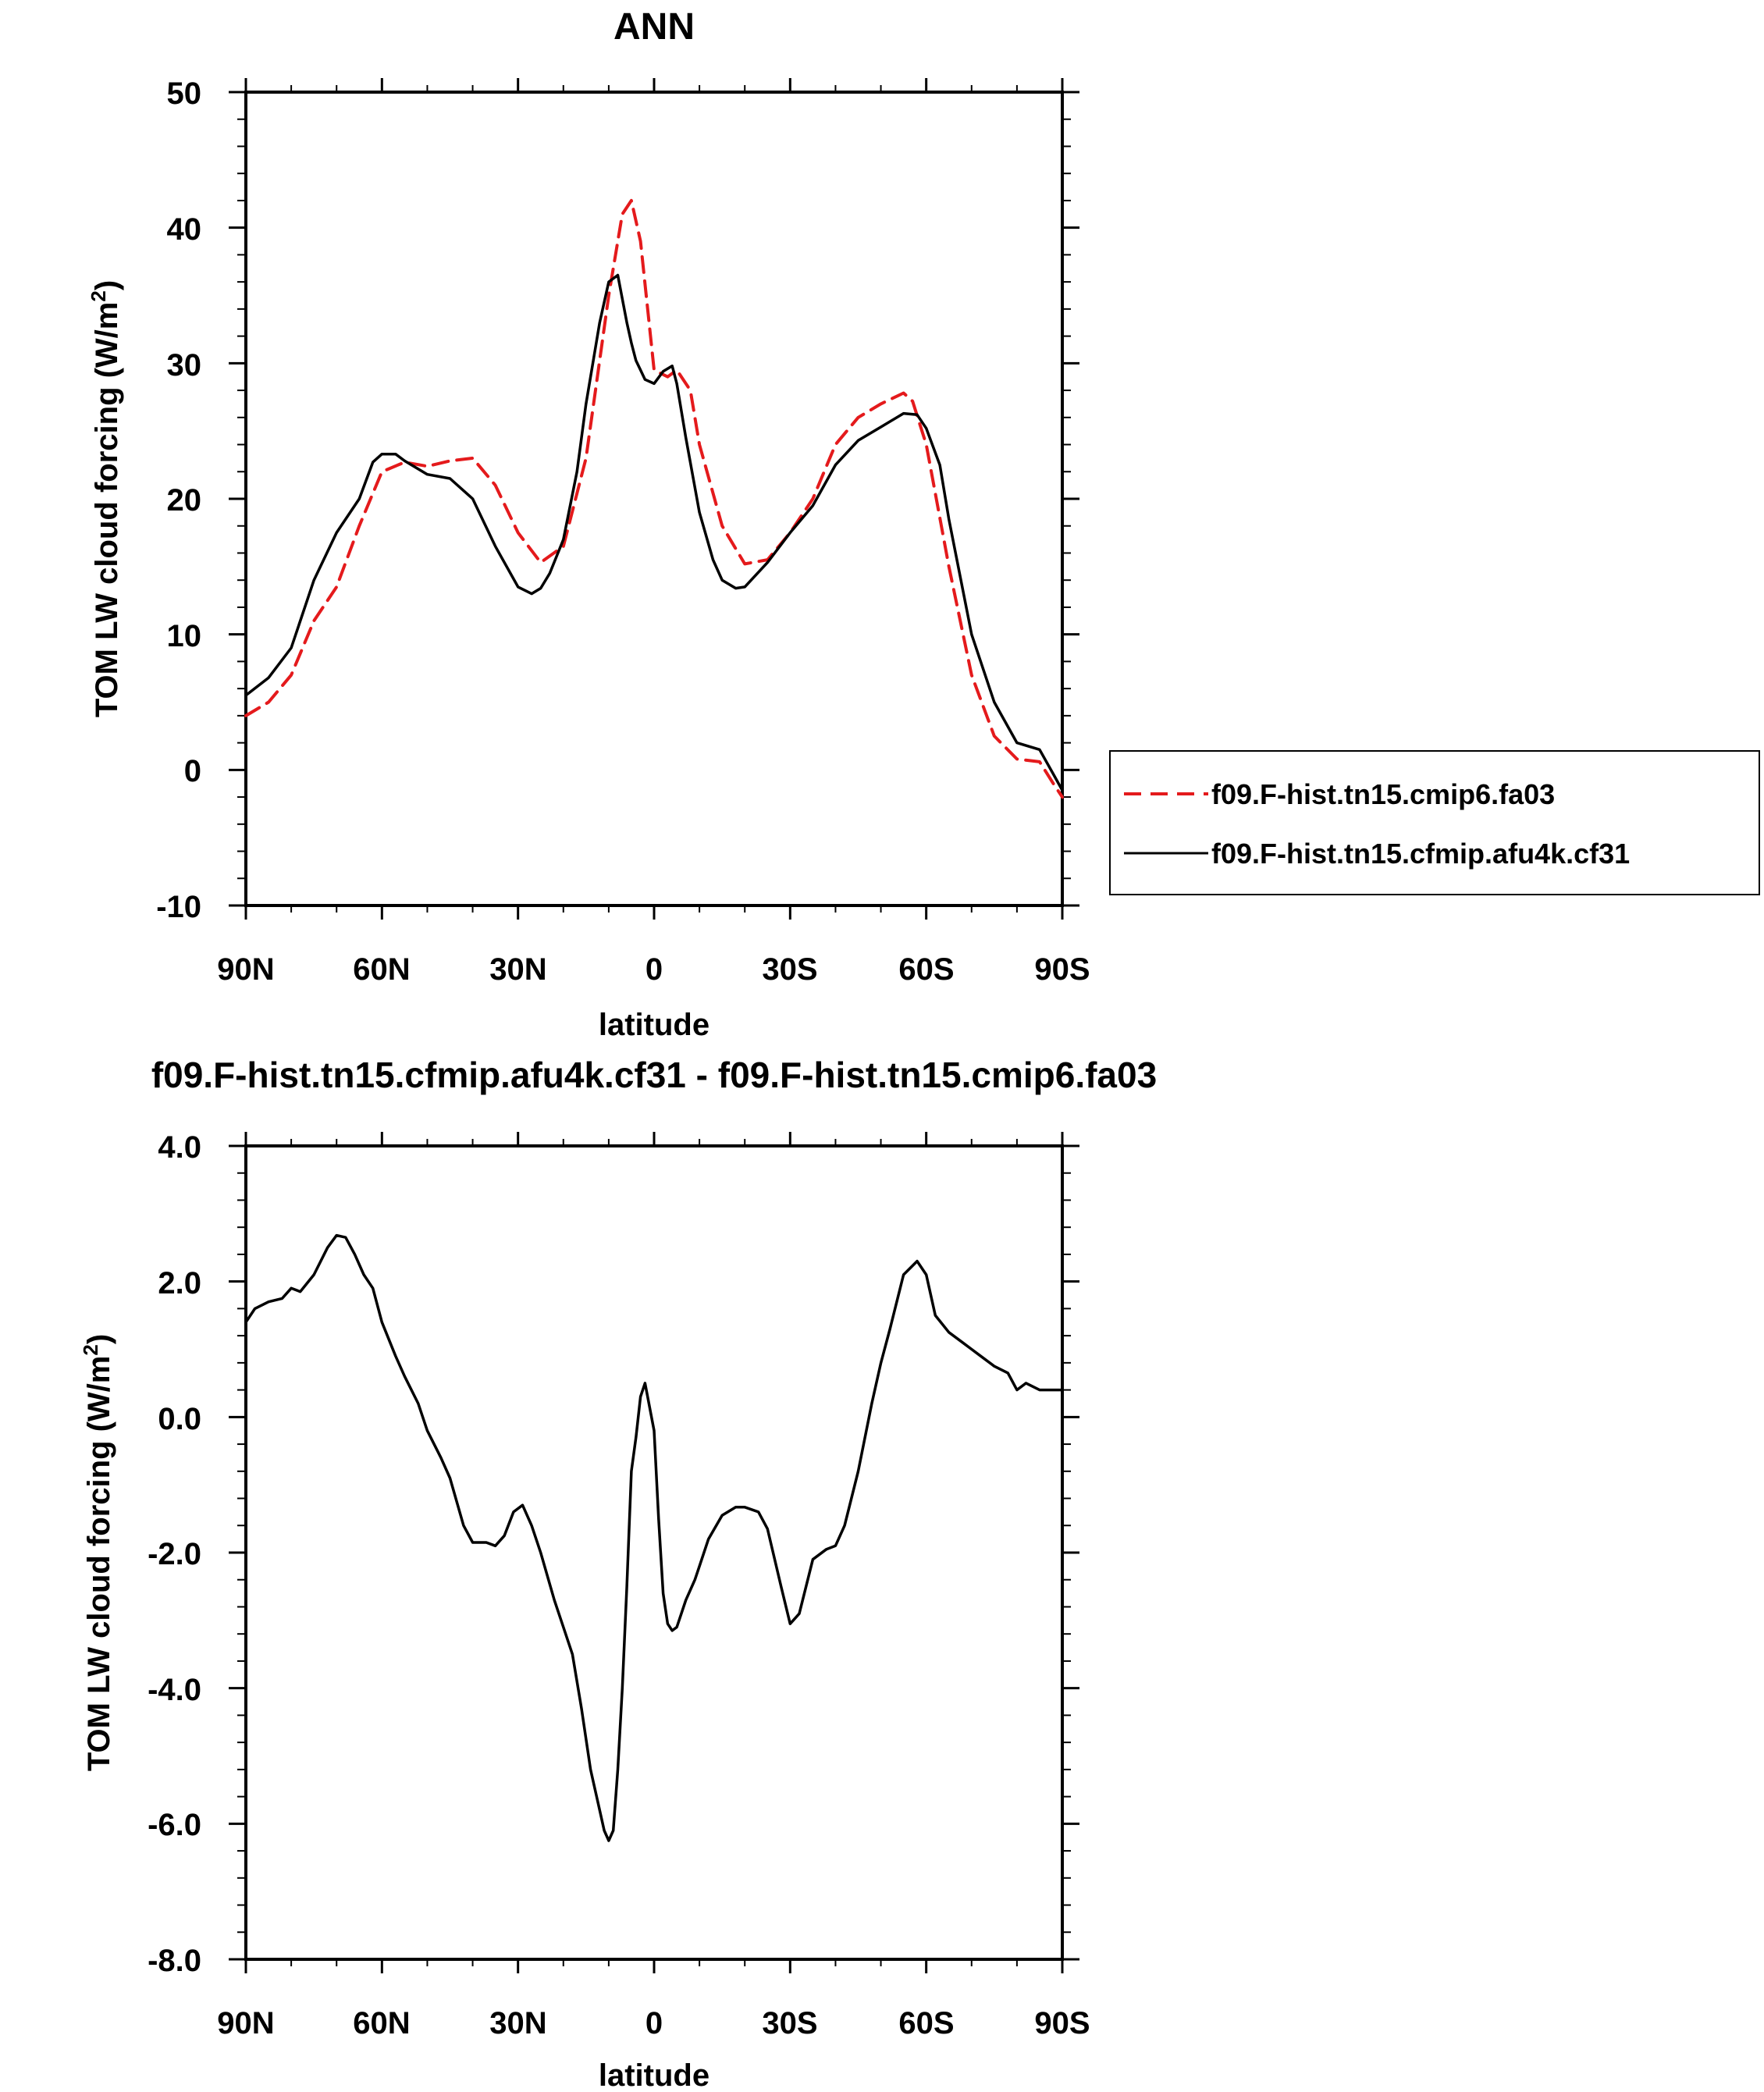  I want to click on top-x-tick-label: 90S, so click(1062, 969).